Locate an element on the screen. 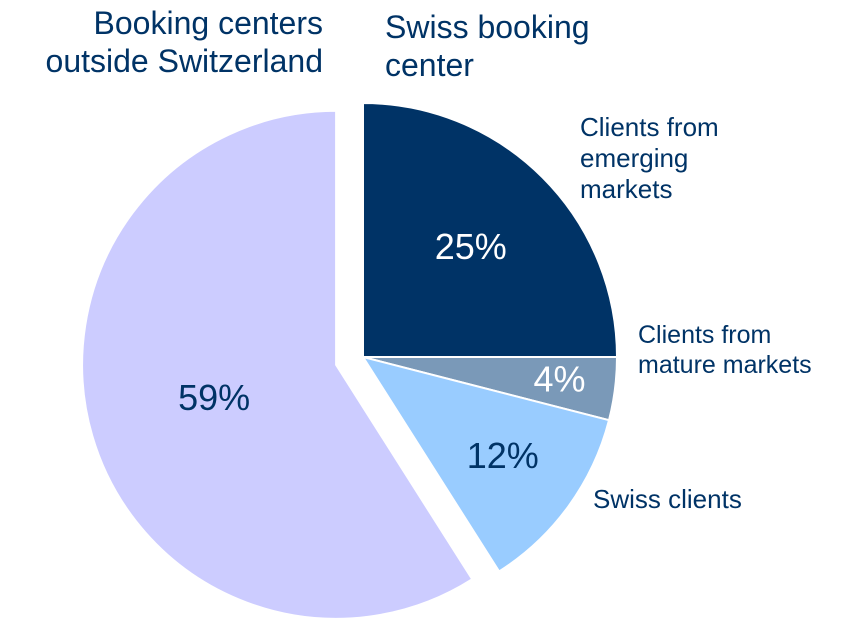  value-label: 12% is located at coordinates (503, 455).